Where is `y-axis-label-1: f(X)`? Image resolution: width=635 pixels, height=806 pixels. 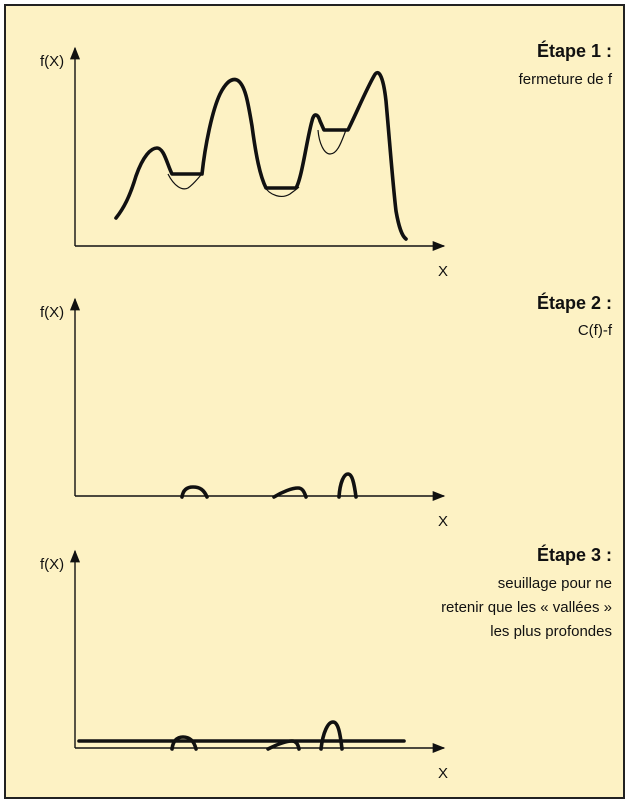 y-axis-label-1: f(X) is located at coordinates (52, 61).